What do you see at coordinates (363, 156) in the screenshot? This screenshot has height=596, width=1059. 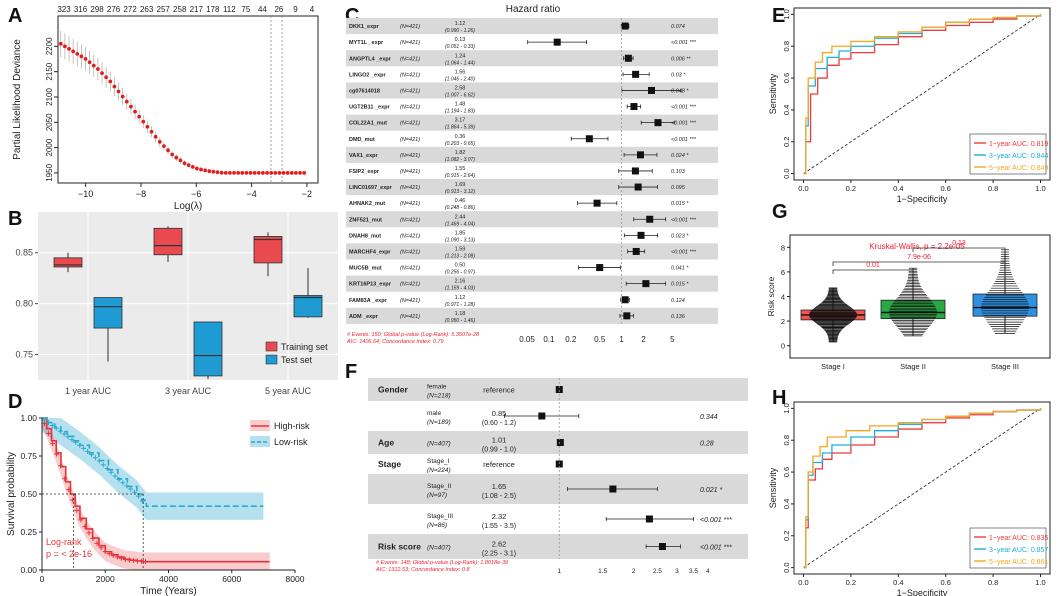 I see `panelC-variable-label: VAX1_expr` at bounding box center [363, 156].